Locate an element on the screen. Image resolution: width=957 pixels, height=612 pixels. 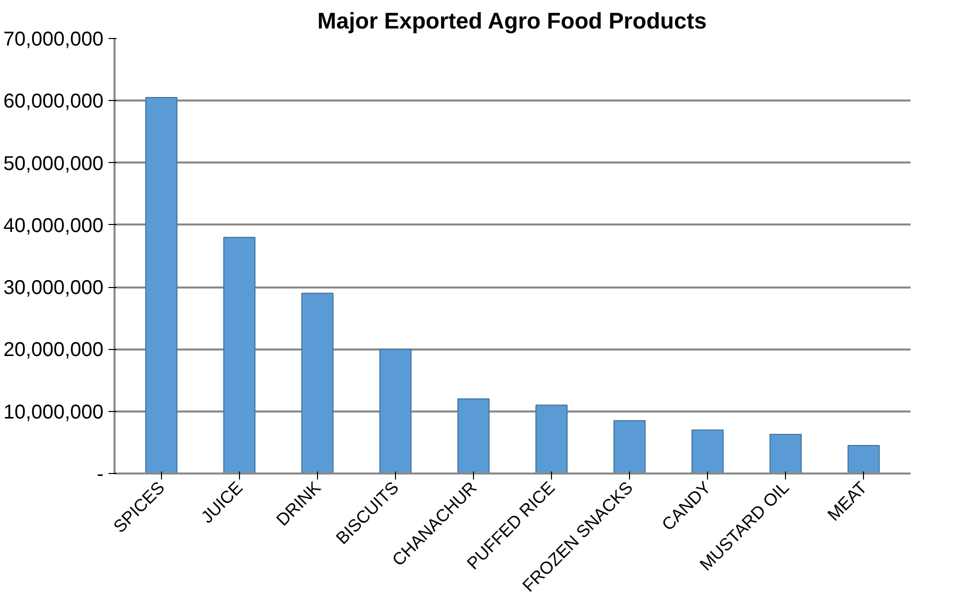
y-tick-label: 20,000,000 is located at coordinates (53, 350).